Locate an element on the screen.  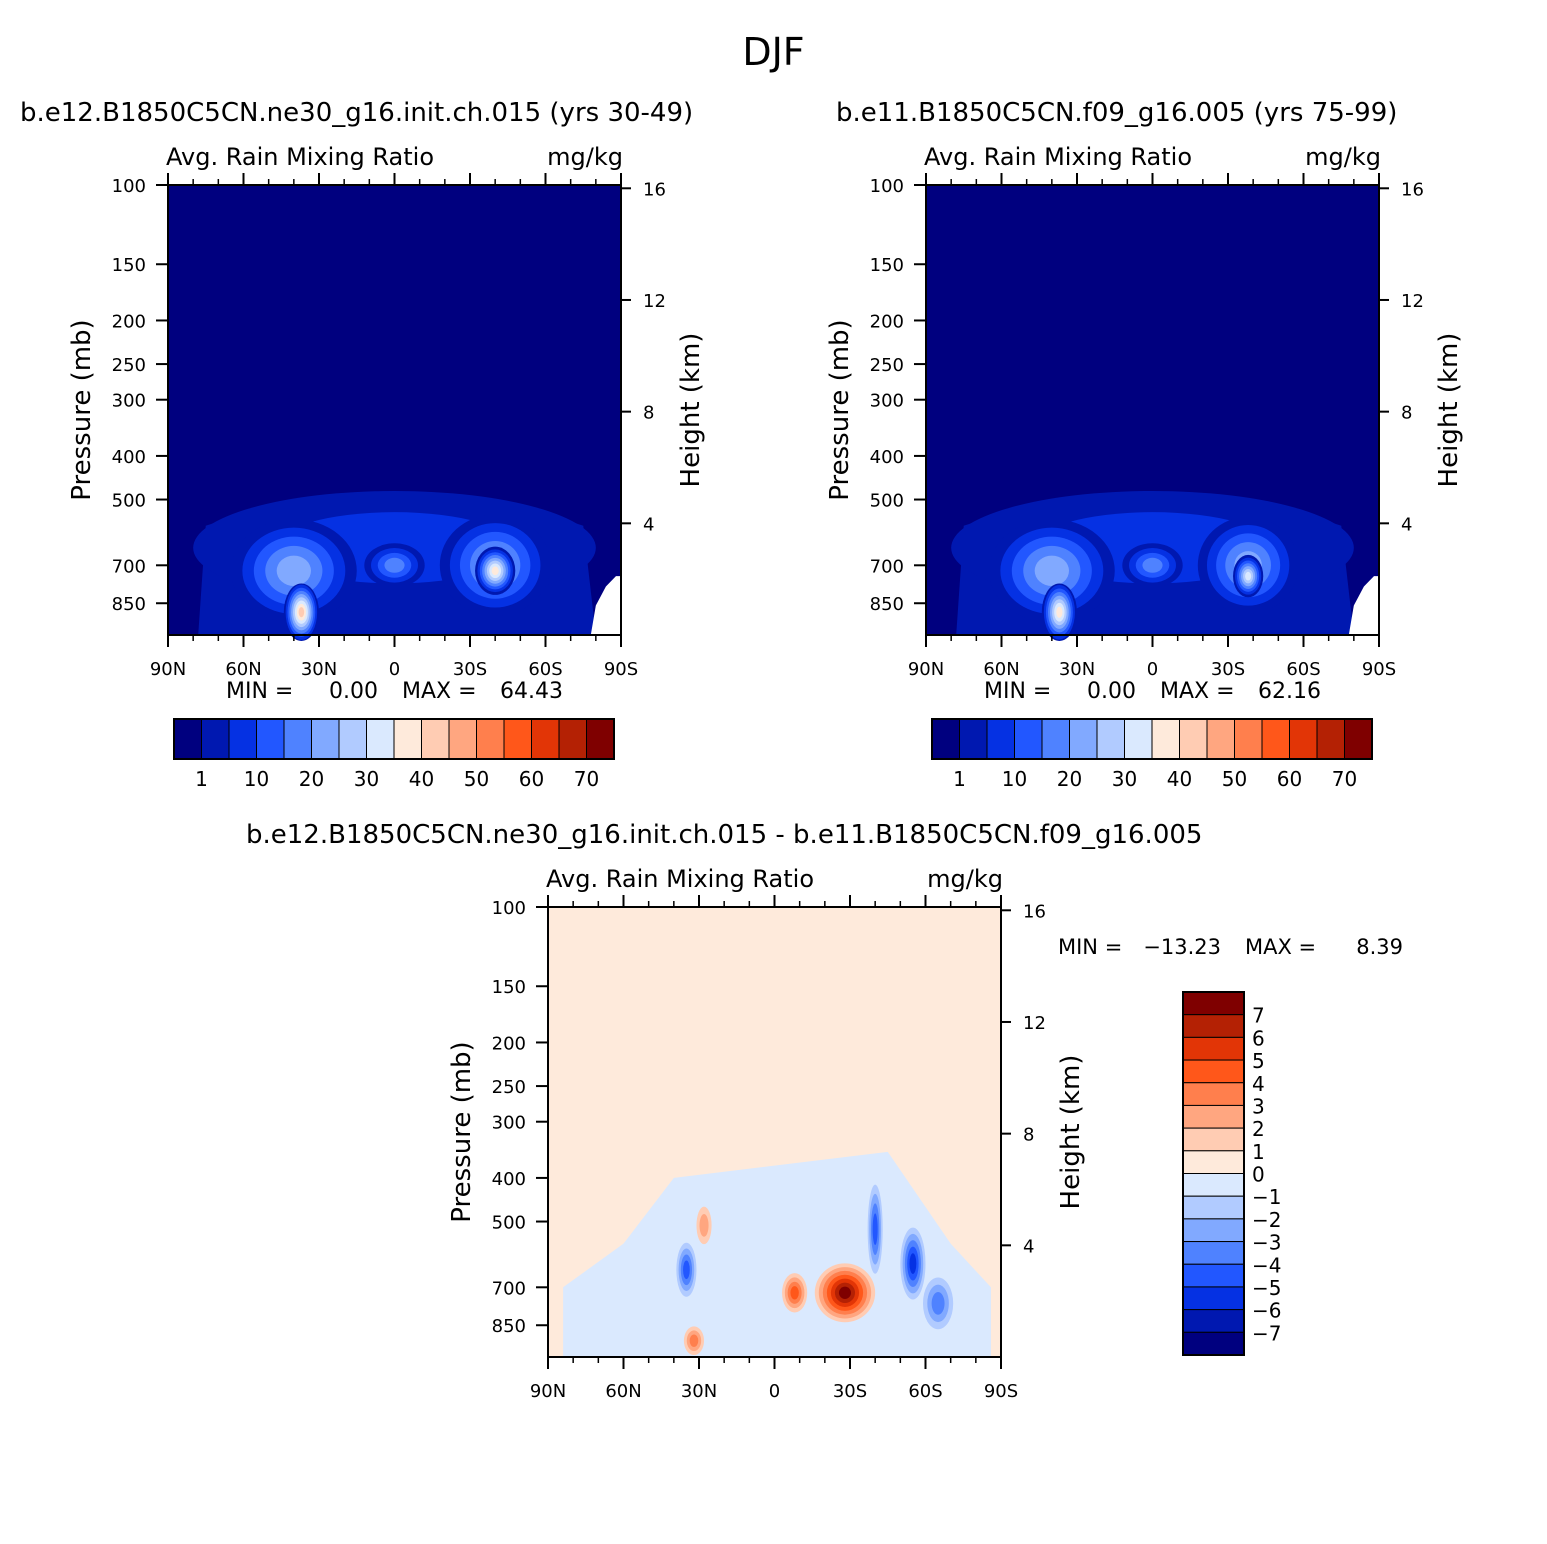
colorbar-label: −2 is located at coordinates (1266, 1220).